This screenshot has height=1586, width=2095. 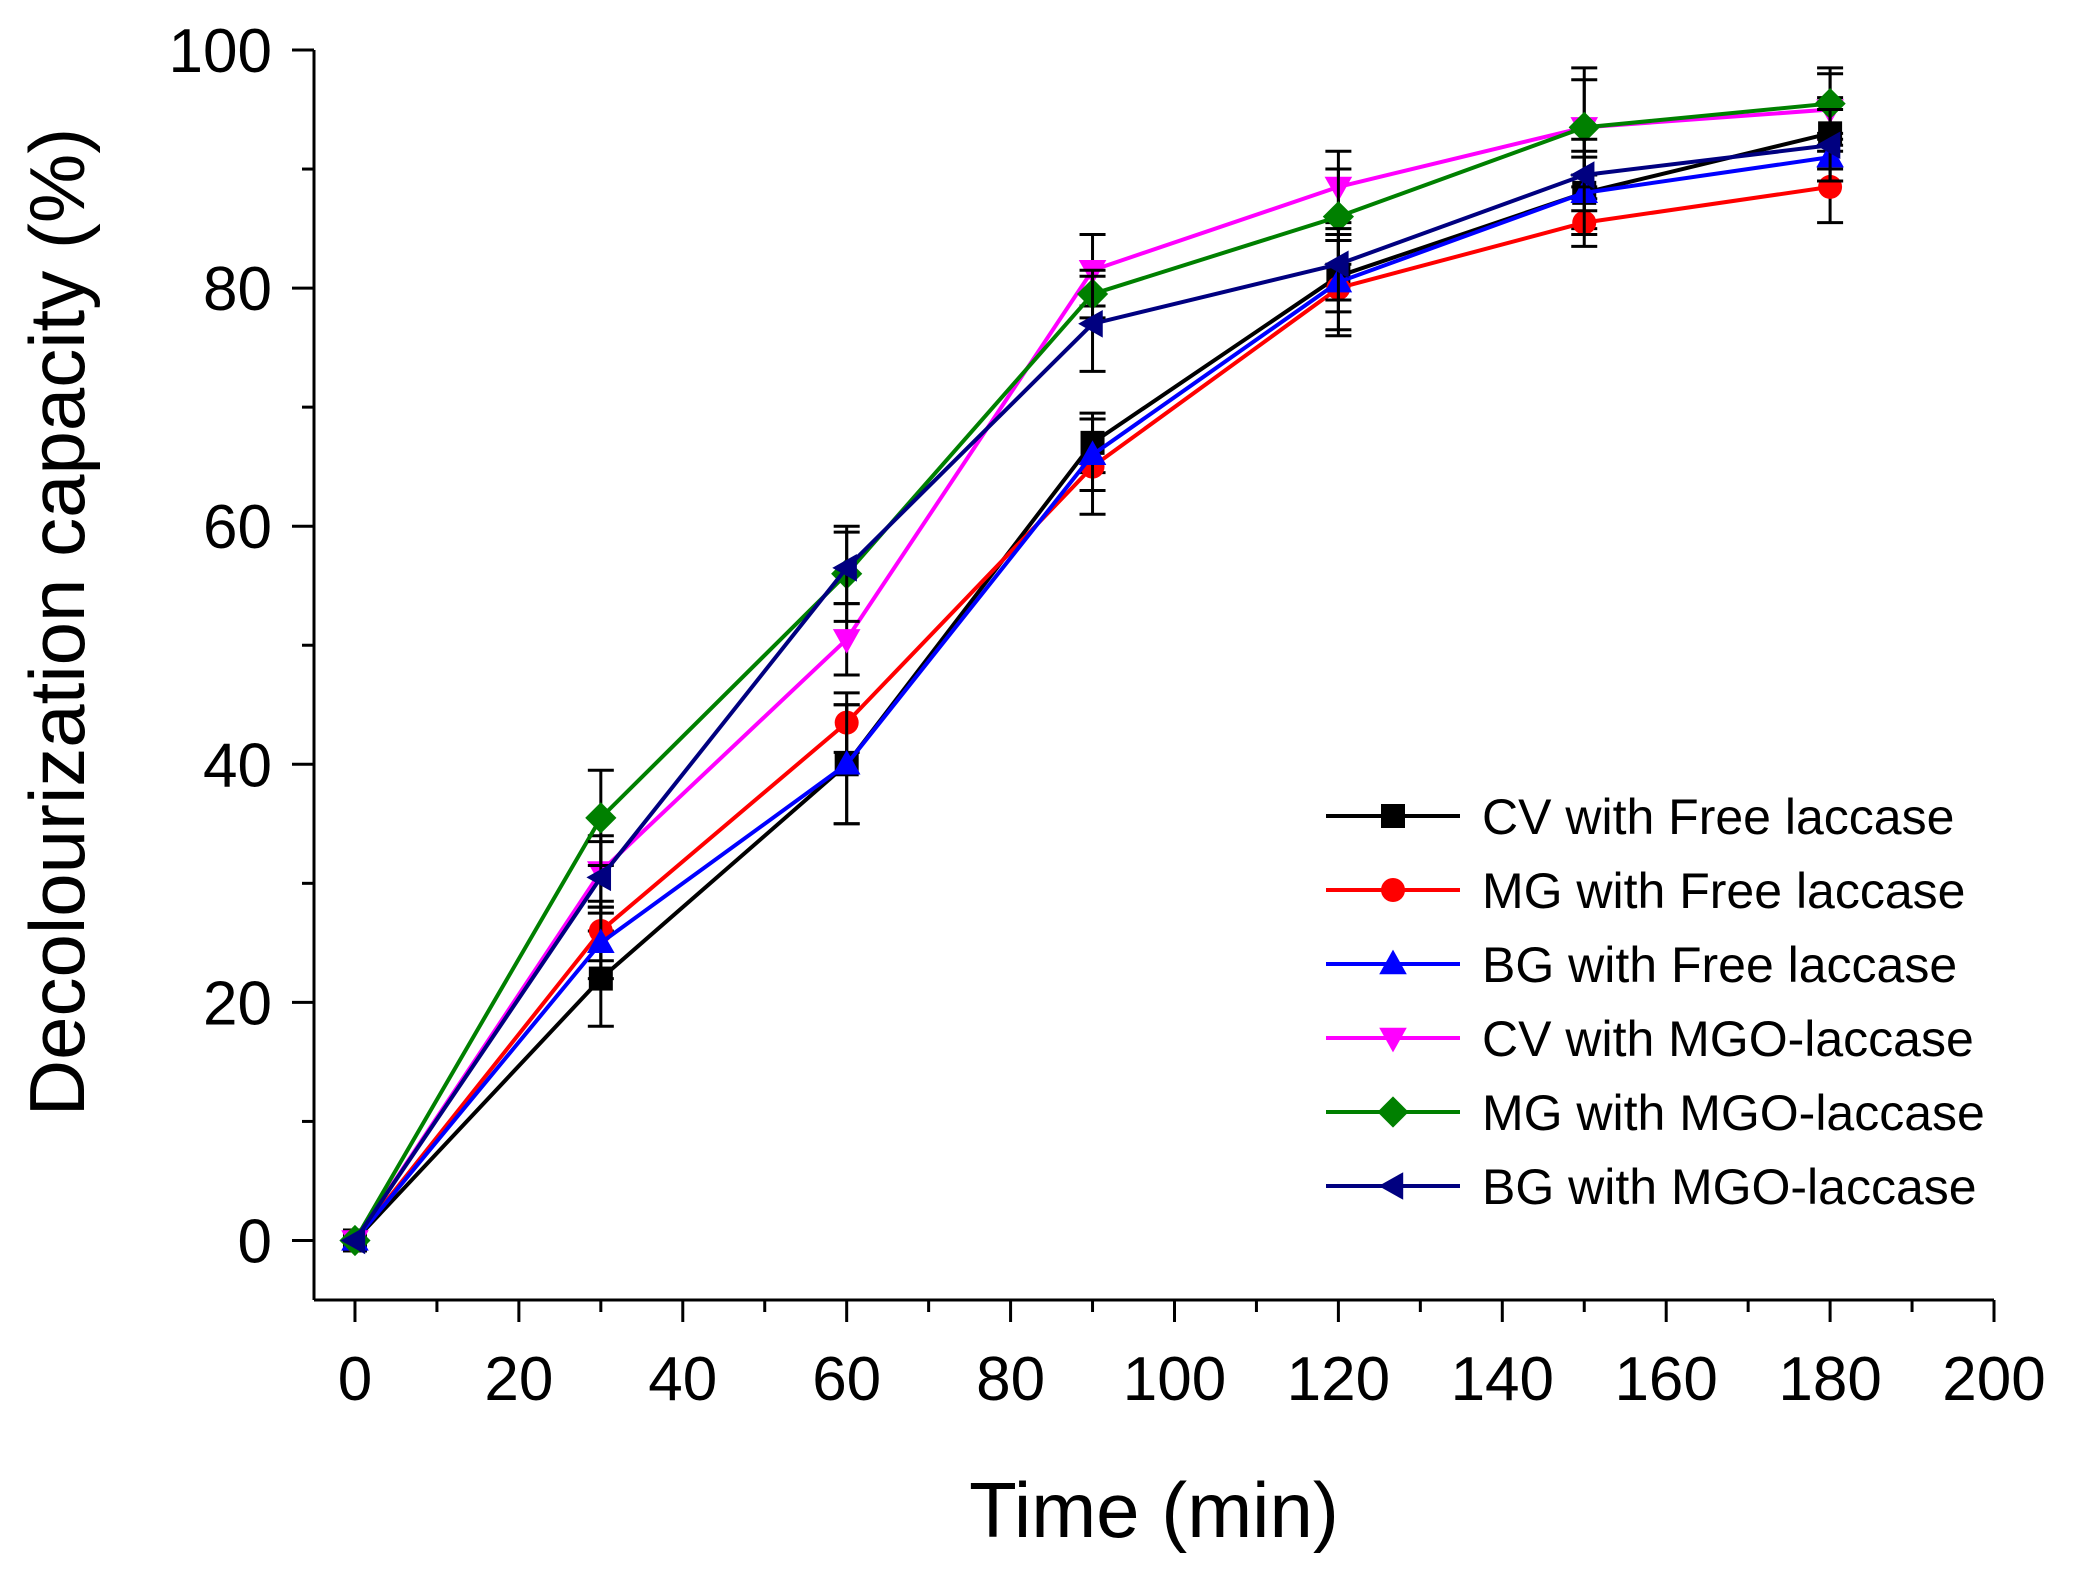 I want to click on legend-entry: MG with MGO-laccase, so click(x=1655, y=1113).